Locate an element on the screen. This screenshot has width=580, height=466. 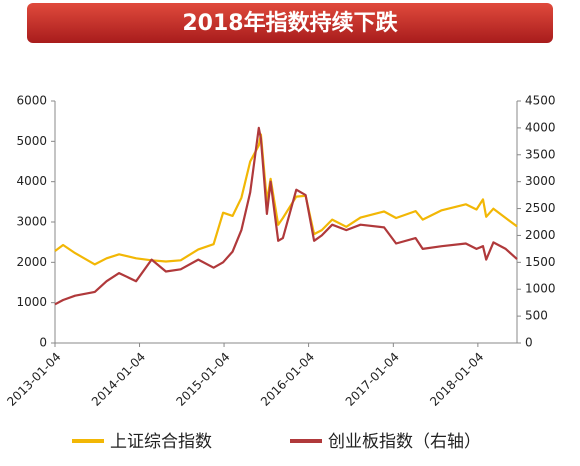
title-banner is located at coordinates (290, 23).